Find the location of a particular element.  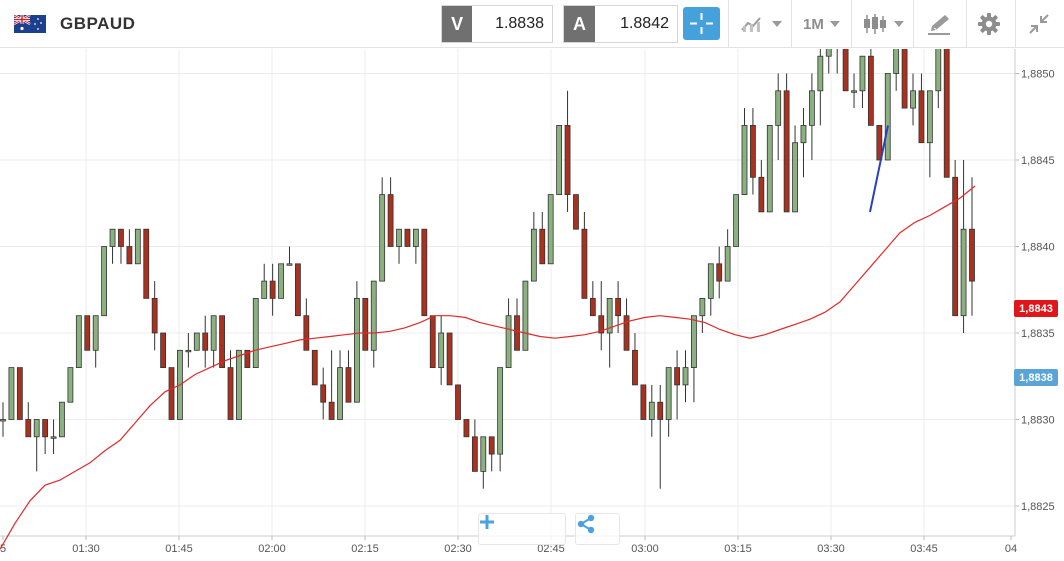

chart-toolbar: GBPAUD V 1.8838 A 1.8842 1M is located at coordinates (532, 24).